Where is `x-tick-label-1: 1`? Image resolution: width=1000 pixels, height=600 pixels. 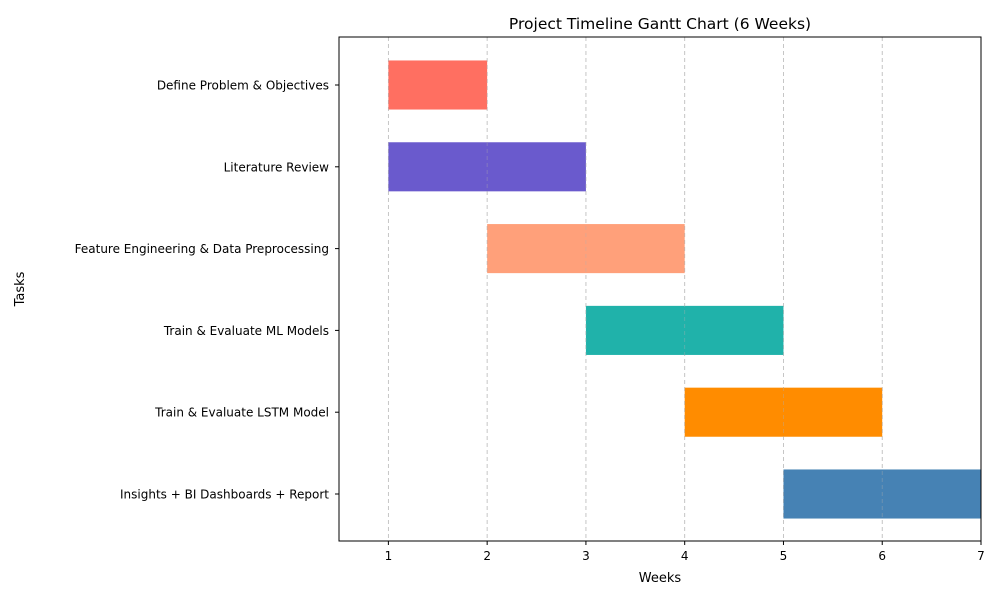
x-tick-label-1: 1 is located at coordinates (389, 556).